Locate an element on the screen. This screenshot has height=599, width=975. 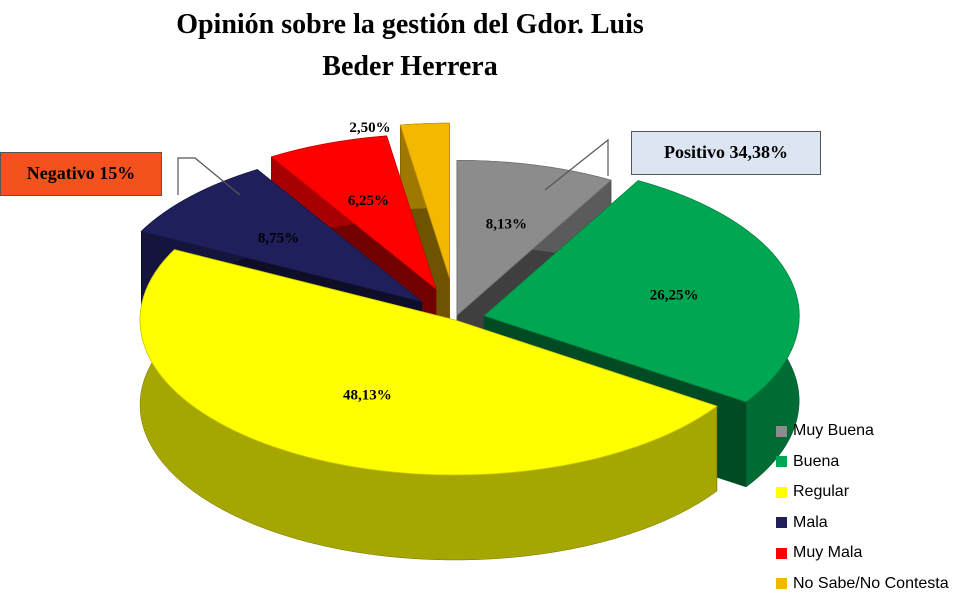
data-label: 26,25% is located at coordinates (674, 295).